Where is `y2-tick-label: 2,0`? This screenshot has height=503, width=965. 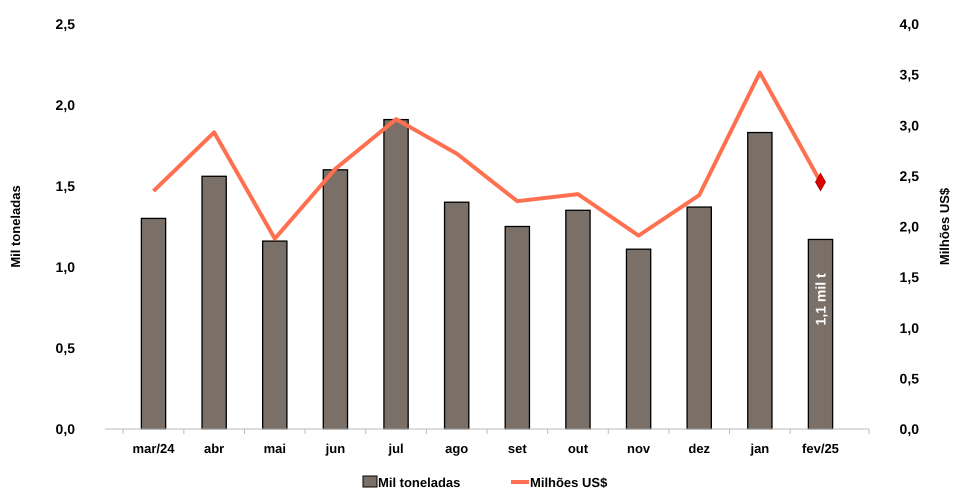
y2-tick-label: 2,0 is located at coordinates (910, 226).